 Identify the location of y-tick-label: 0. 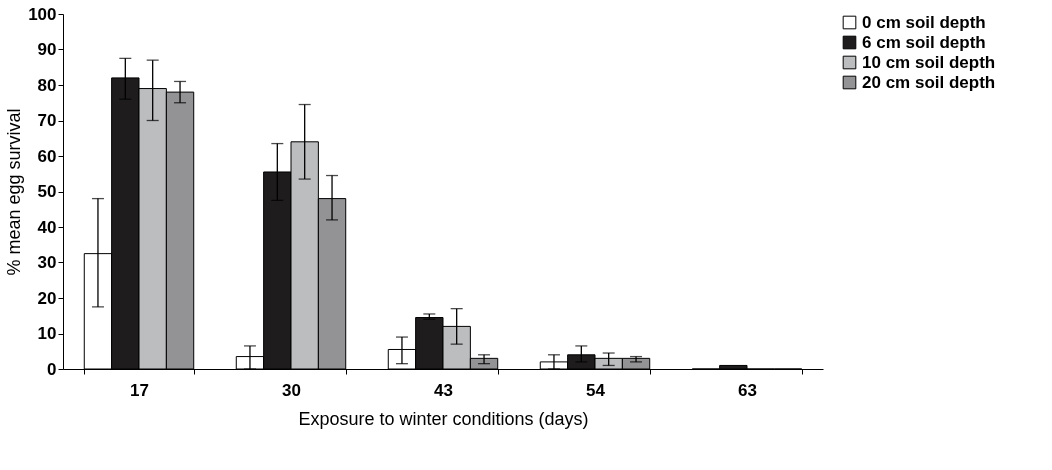
(52, 369).